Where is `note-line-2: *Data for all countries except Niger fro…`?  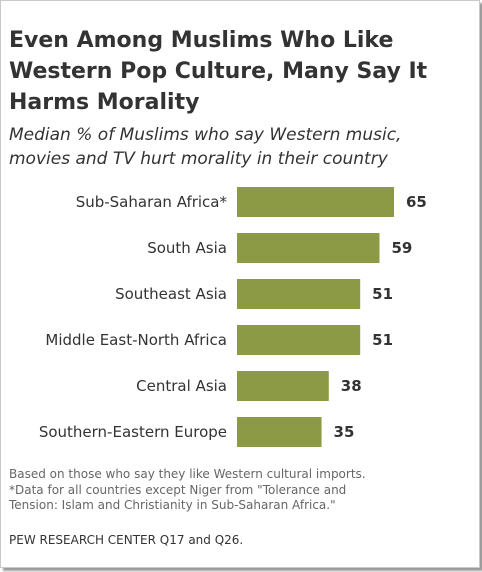
note-line-2: *Data for all countries except Niger fro… is located at coordinates (178, 489).